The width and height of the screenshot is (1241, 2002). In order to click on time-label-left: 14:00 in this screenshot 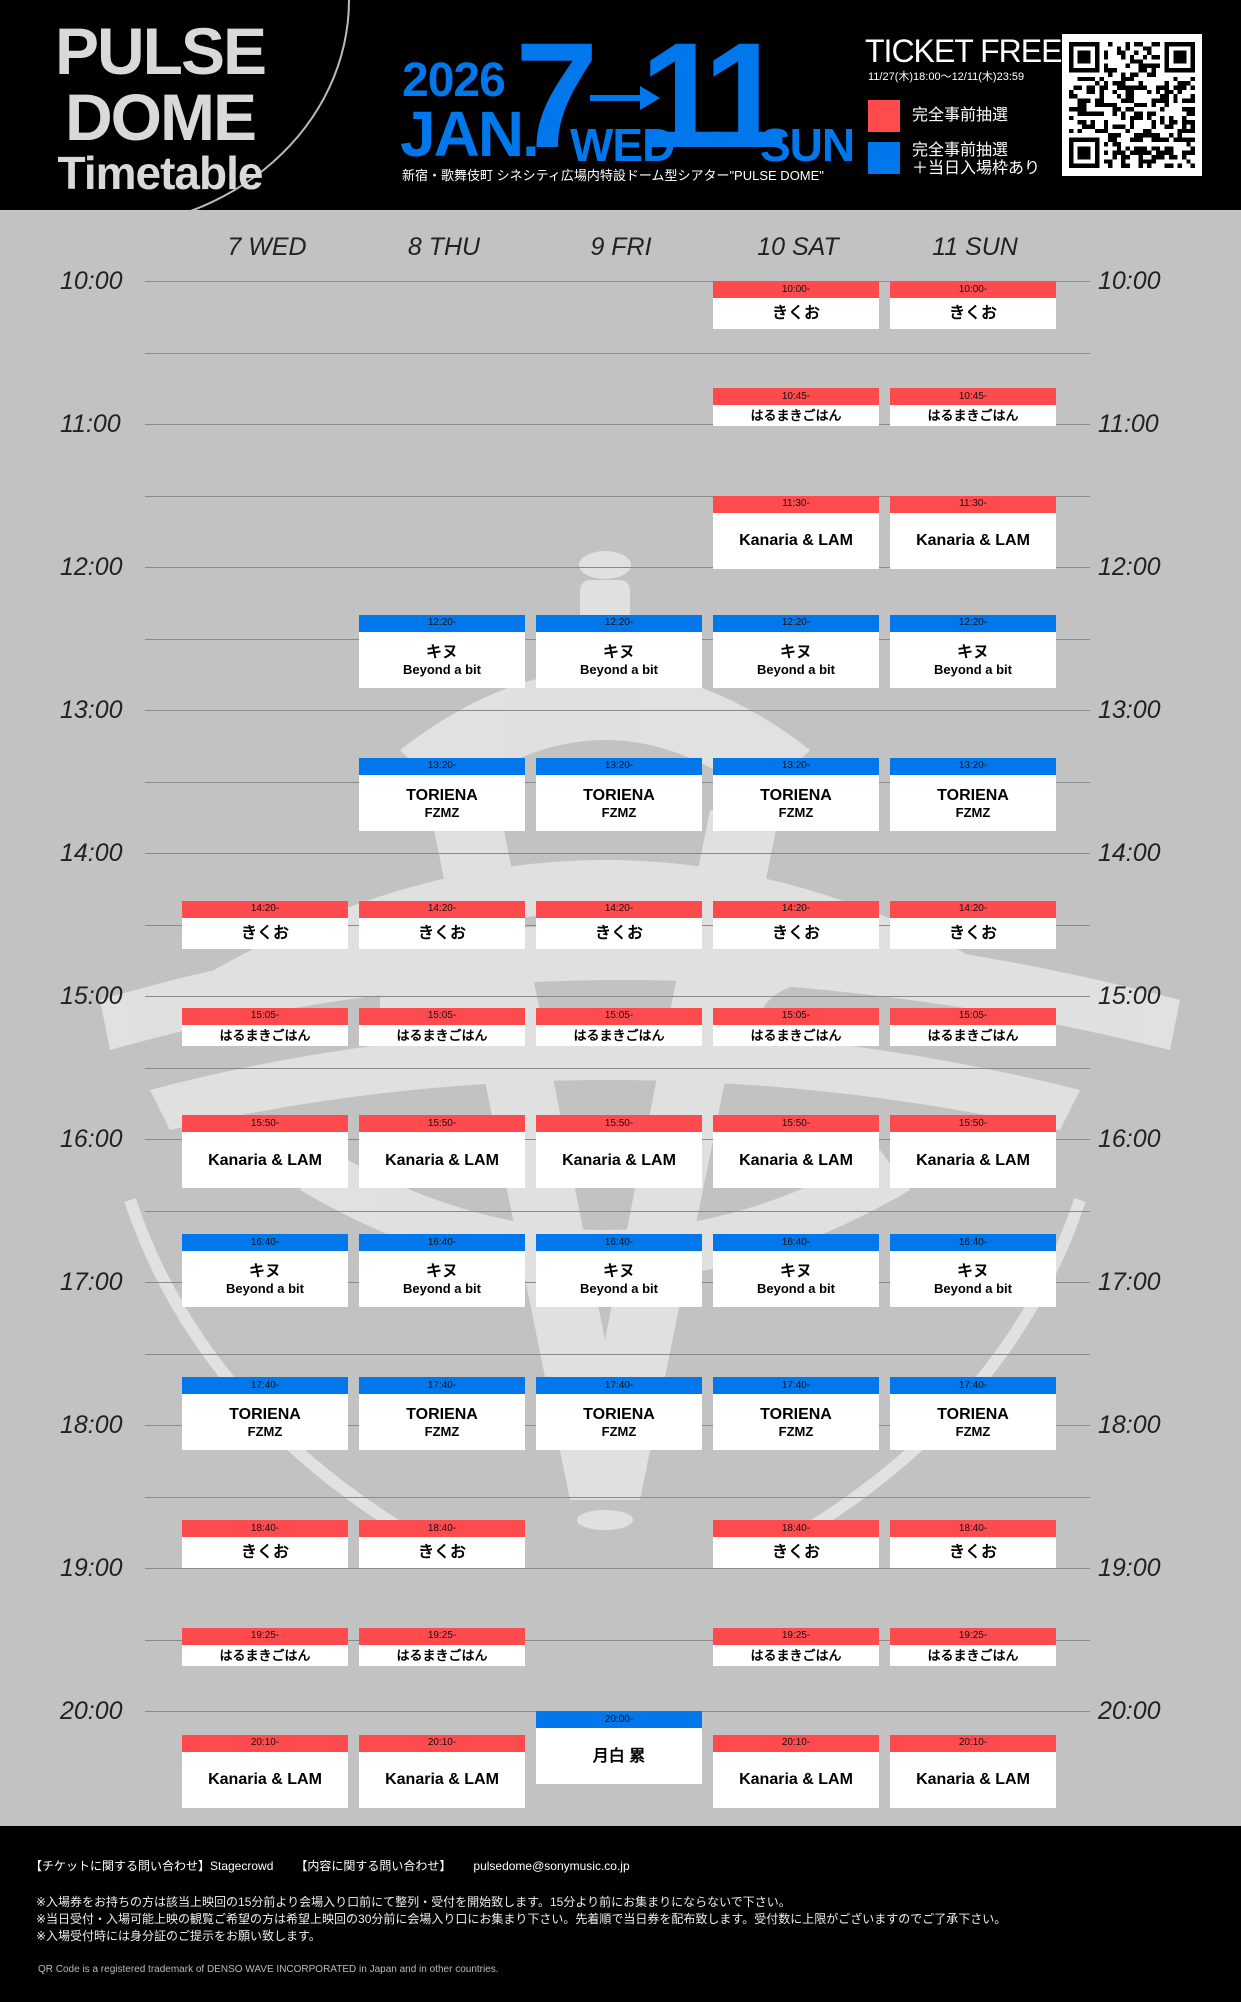, I will do `click(91, 853)`.